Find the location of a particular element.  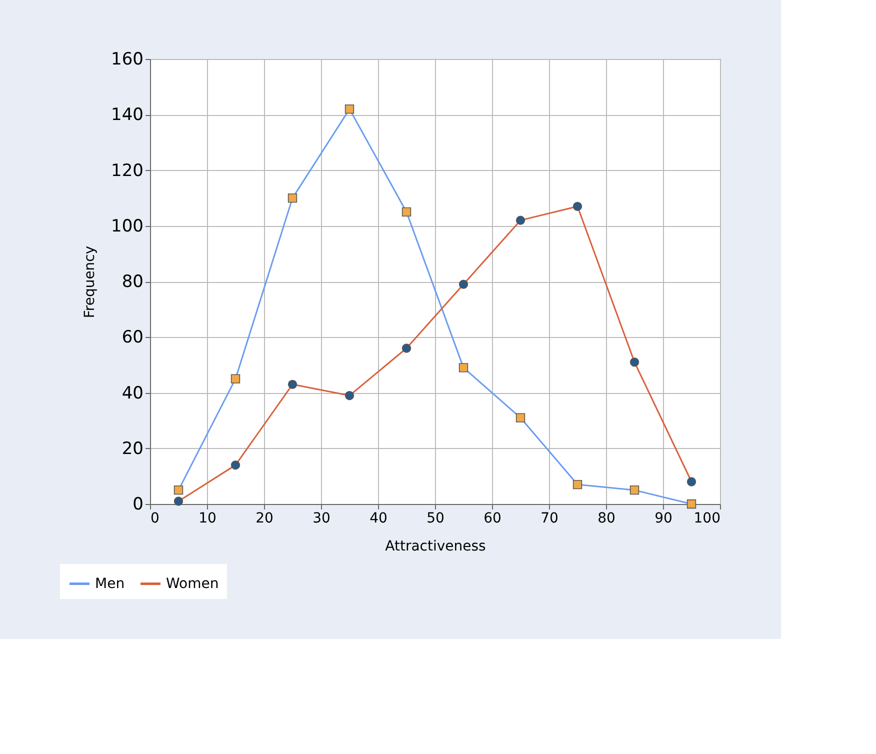

x-axis-title: Attractiveness is located at coordinates (435, 546).